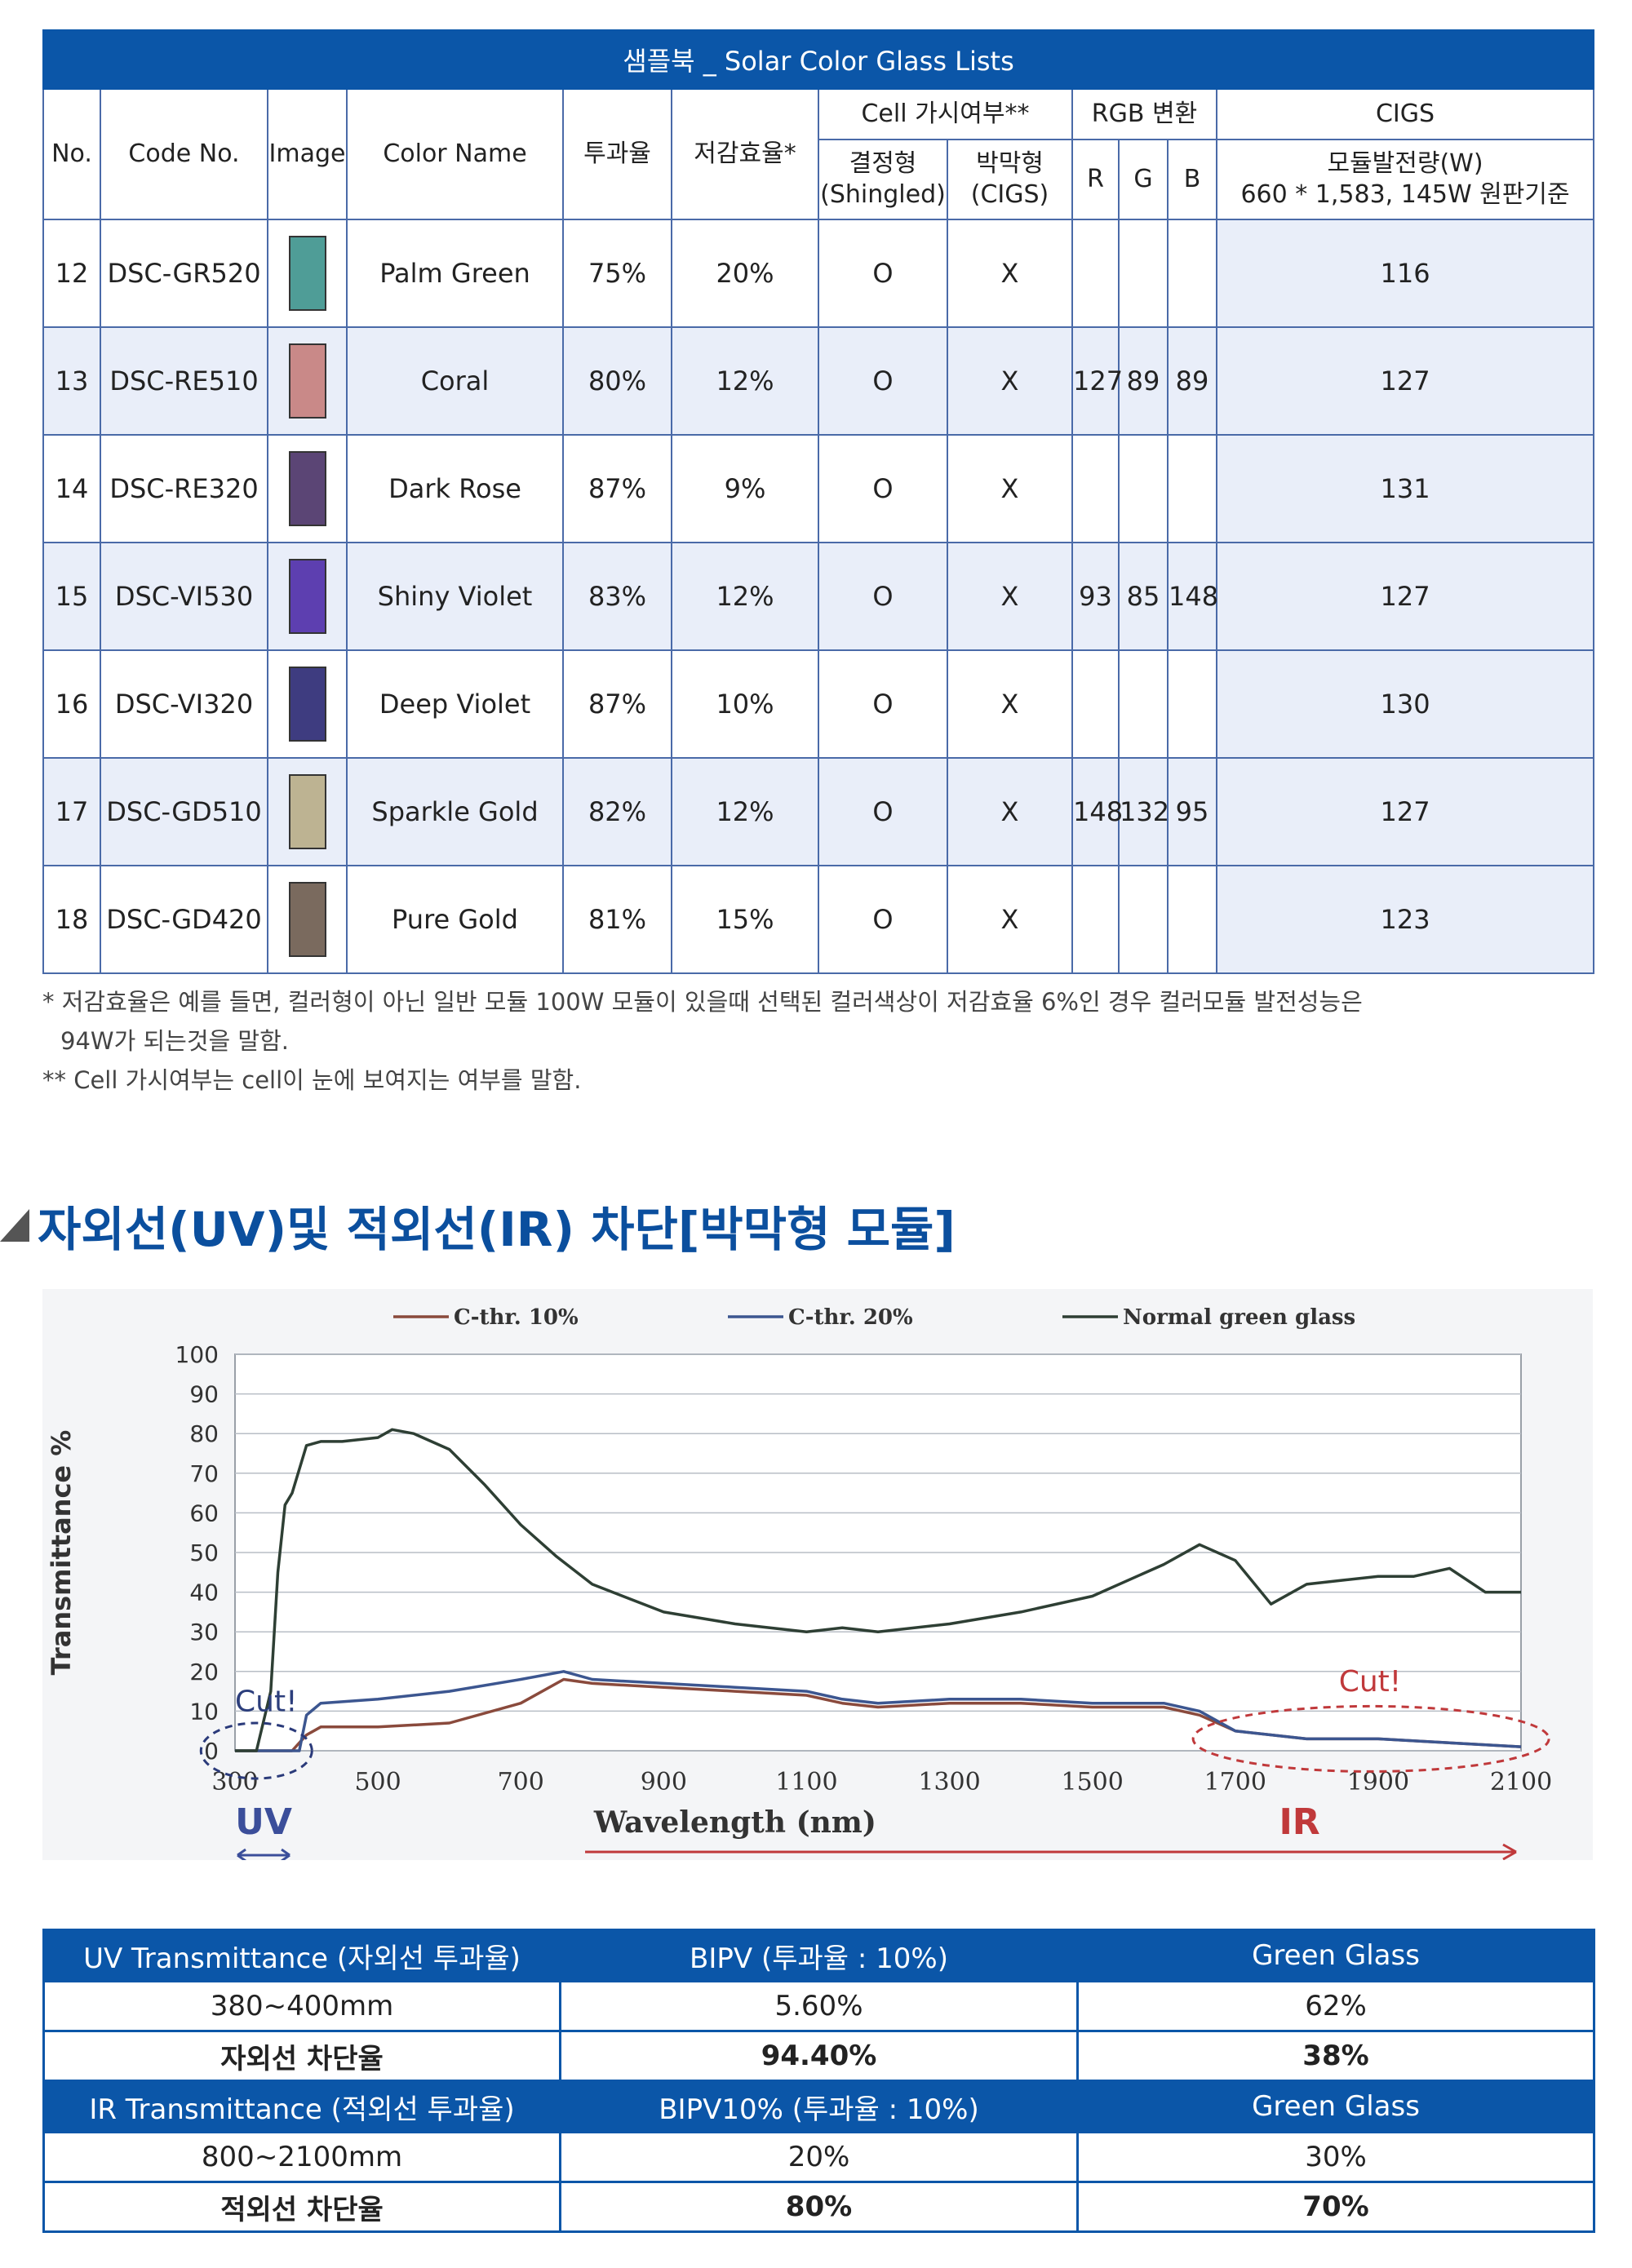 This screenshot has width=1632, height=2268. I want to click on uv-band-label: UV, so click(263, 1822).